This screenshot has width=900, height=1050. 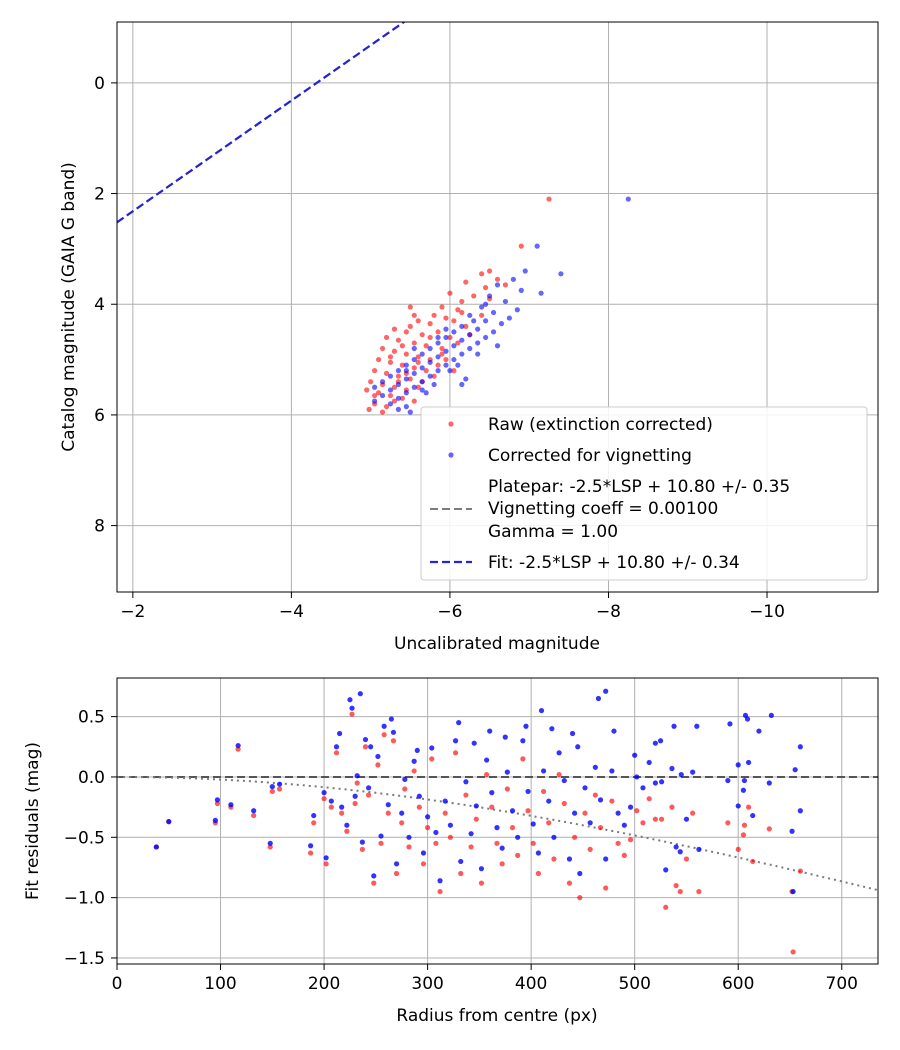 What do you see at coordinates (608, 612) in the screenshot?
I see `top-x-tick-label: −8` at bounding box center [608, 612].